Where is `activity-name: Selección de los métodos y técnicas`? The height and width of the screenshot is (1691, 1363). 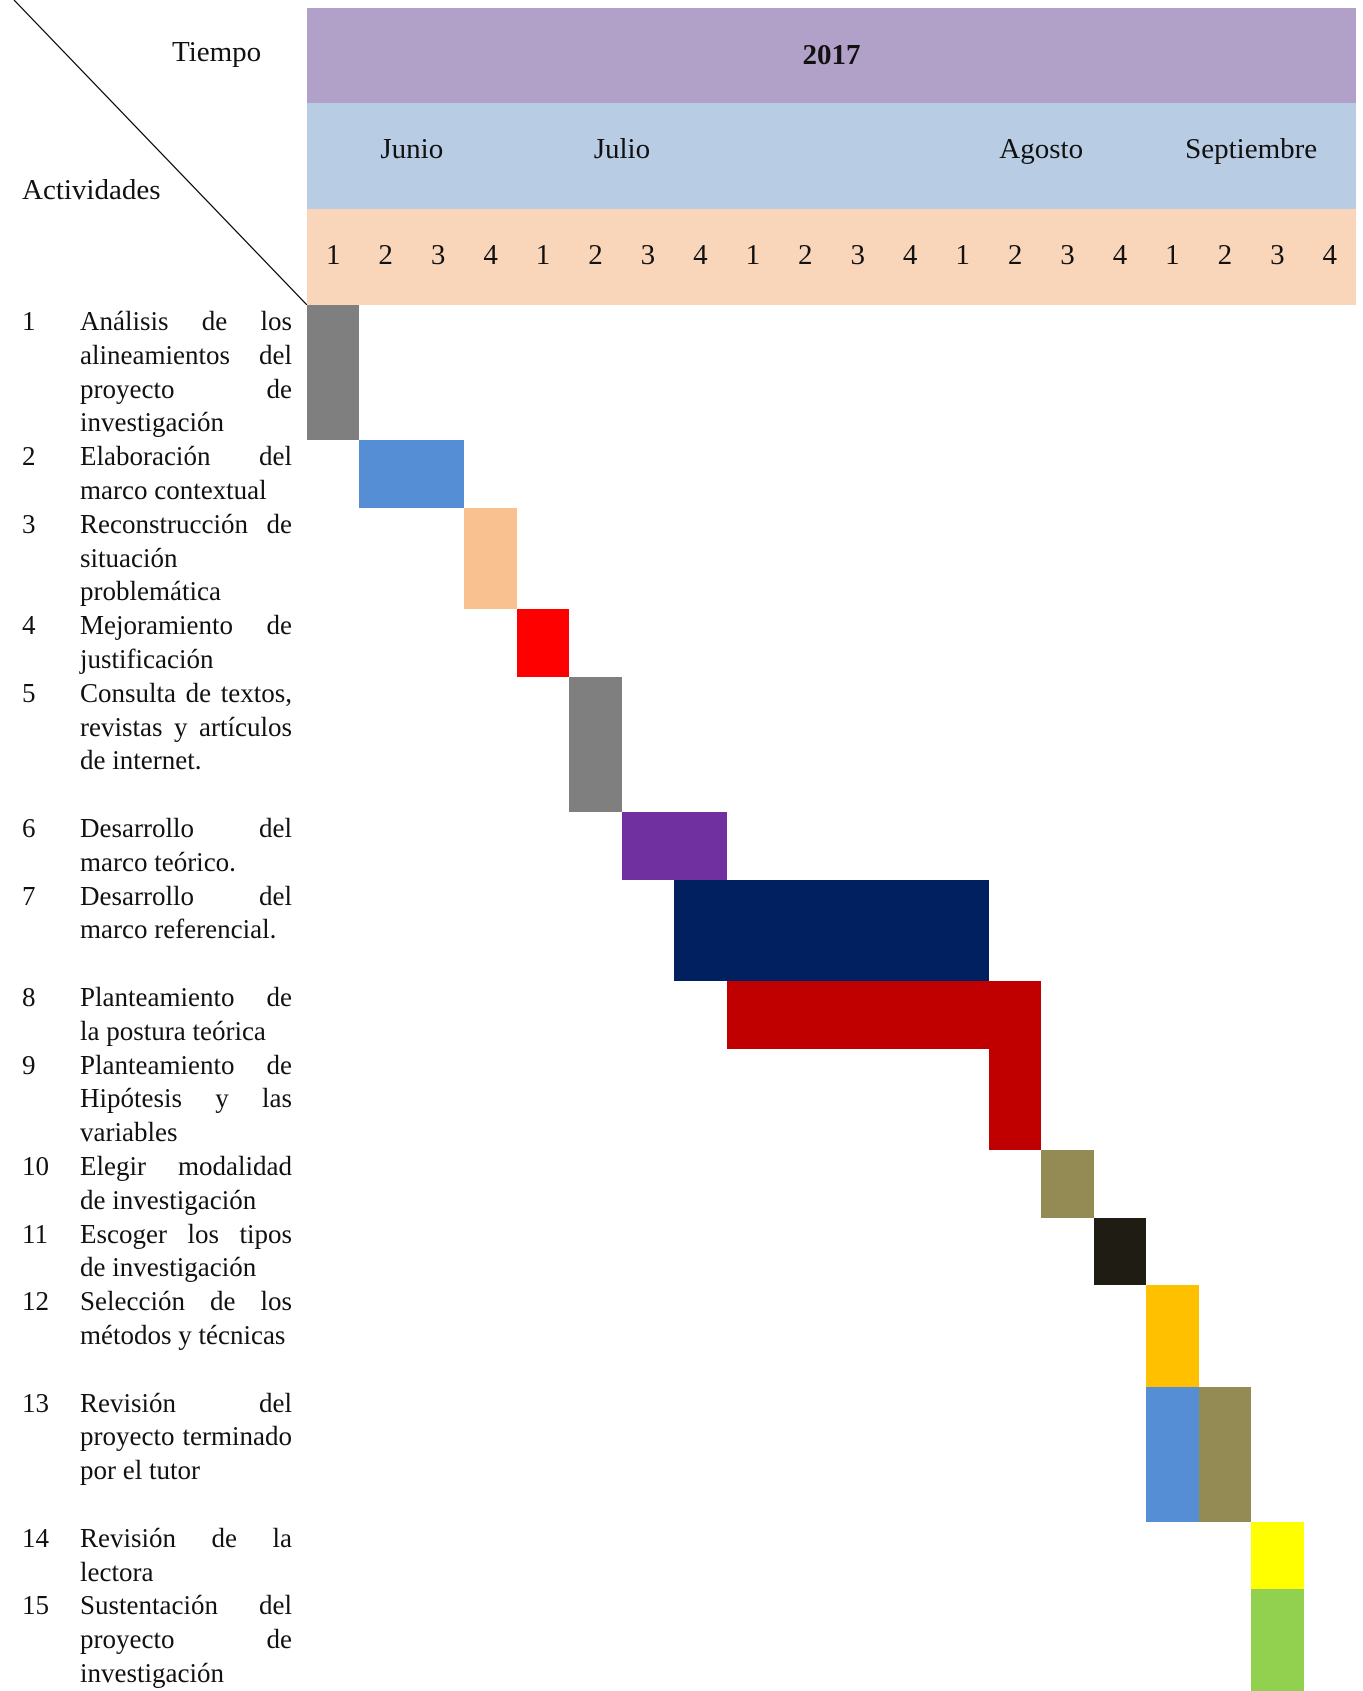 activity-name: Selección de los métodos y técnicas is located at coordinates (186, 1318).